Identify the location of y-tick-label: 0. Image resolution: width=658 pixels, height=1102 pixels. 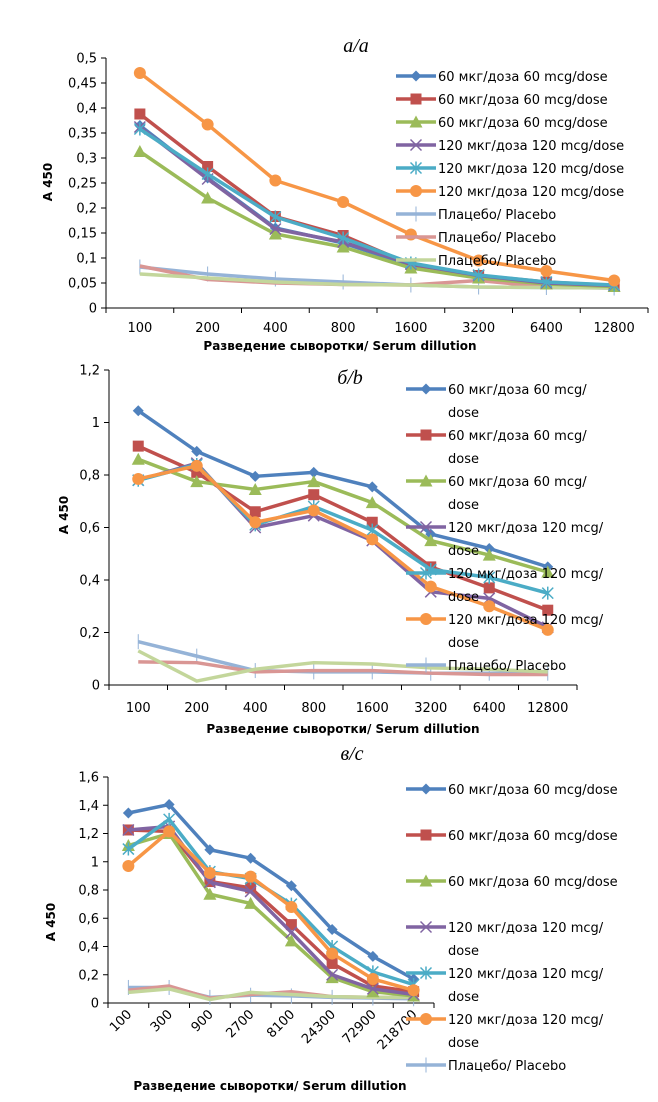
(93, 309).